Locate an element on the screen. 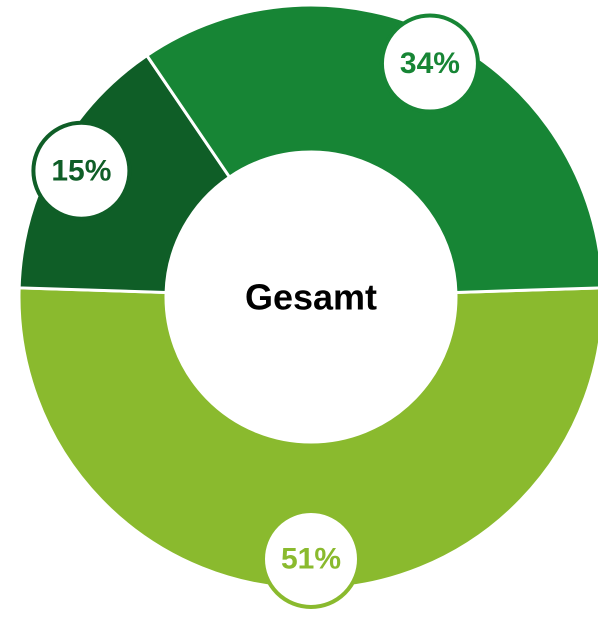  value-label: 34% is located at coordinates (430, 63).